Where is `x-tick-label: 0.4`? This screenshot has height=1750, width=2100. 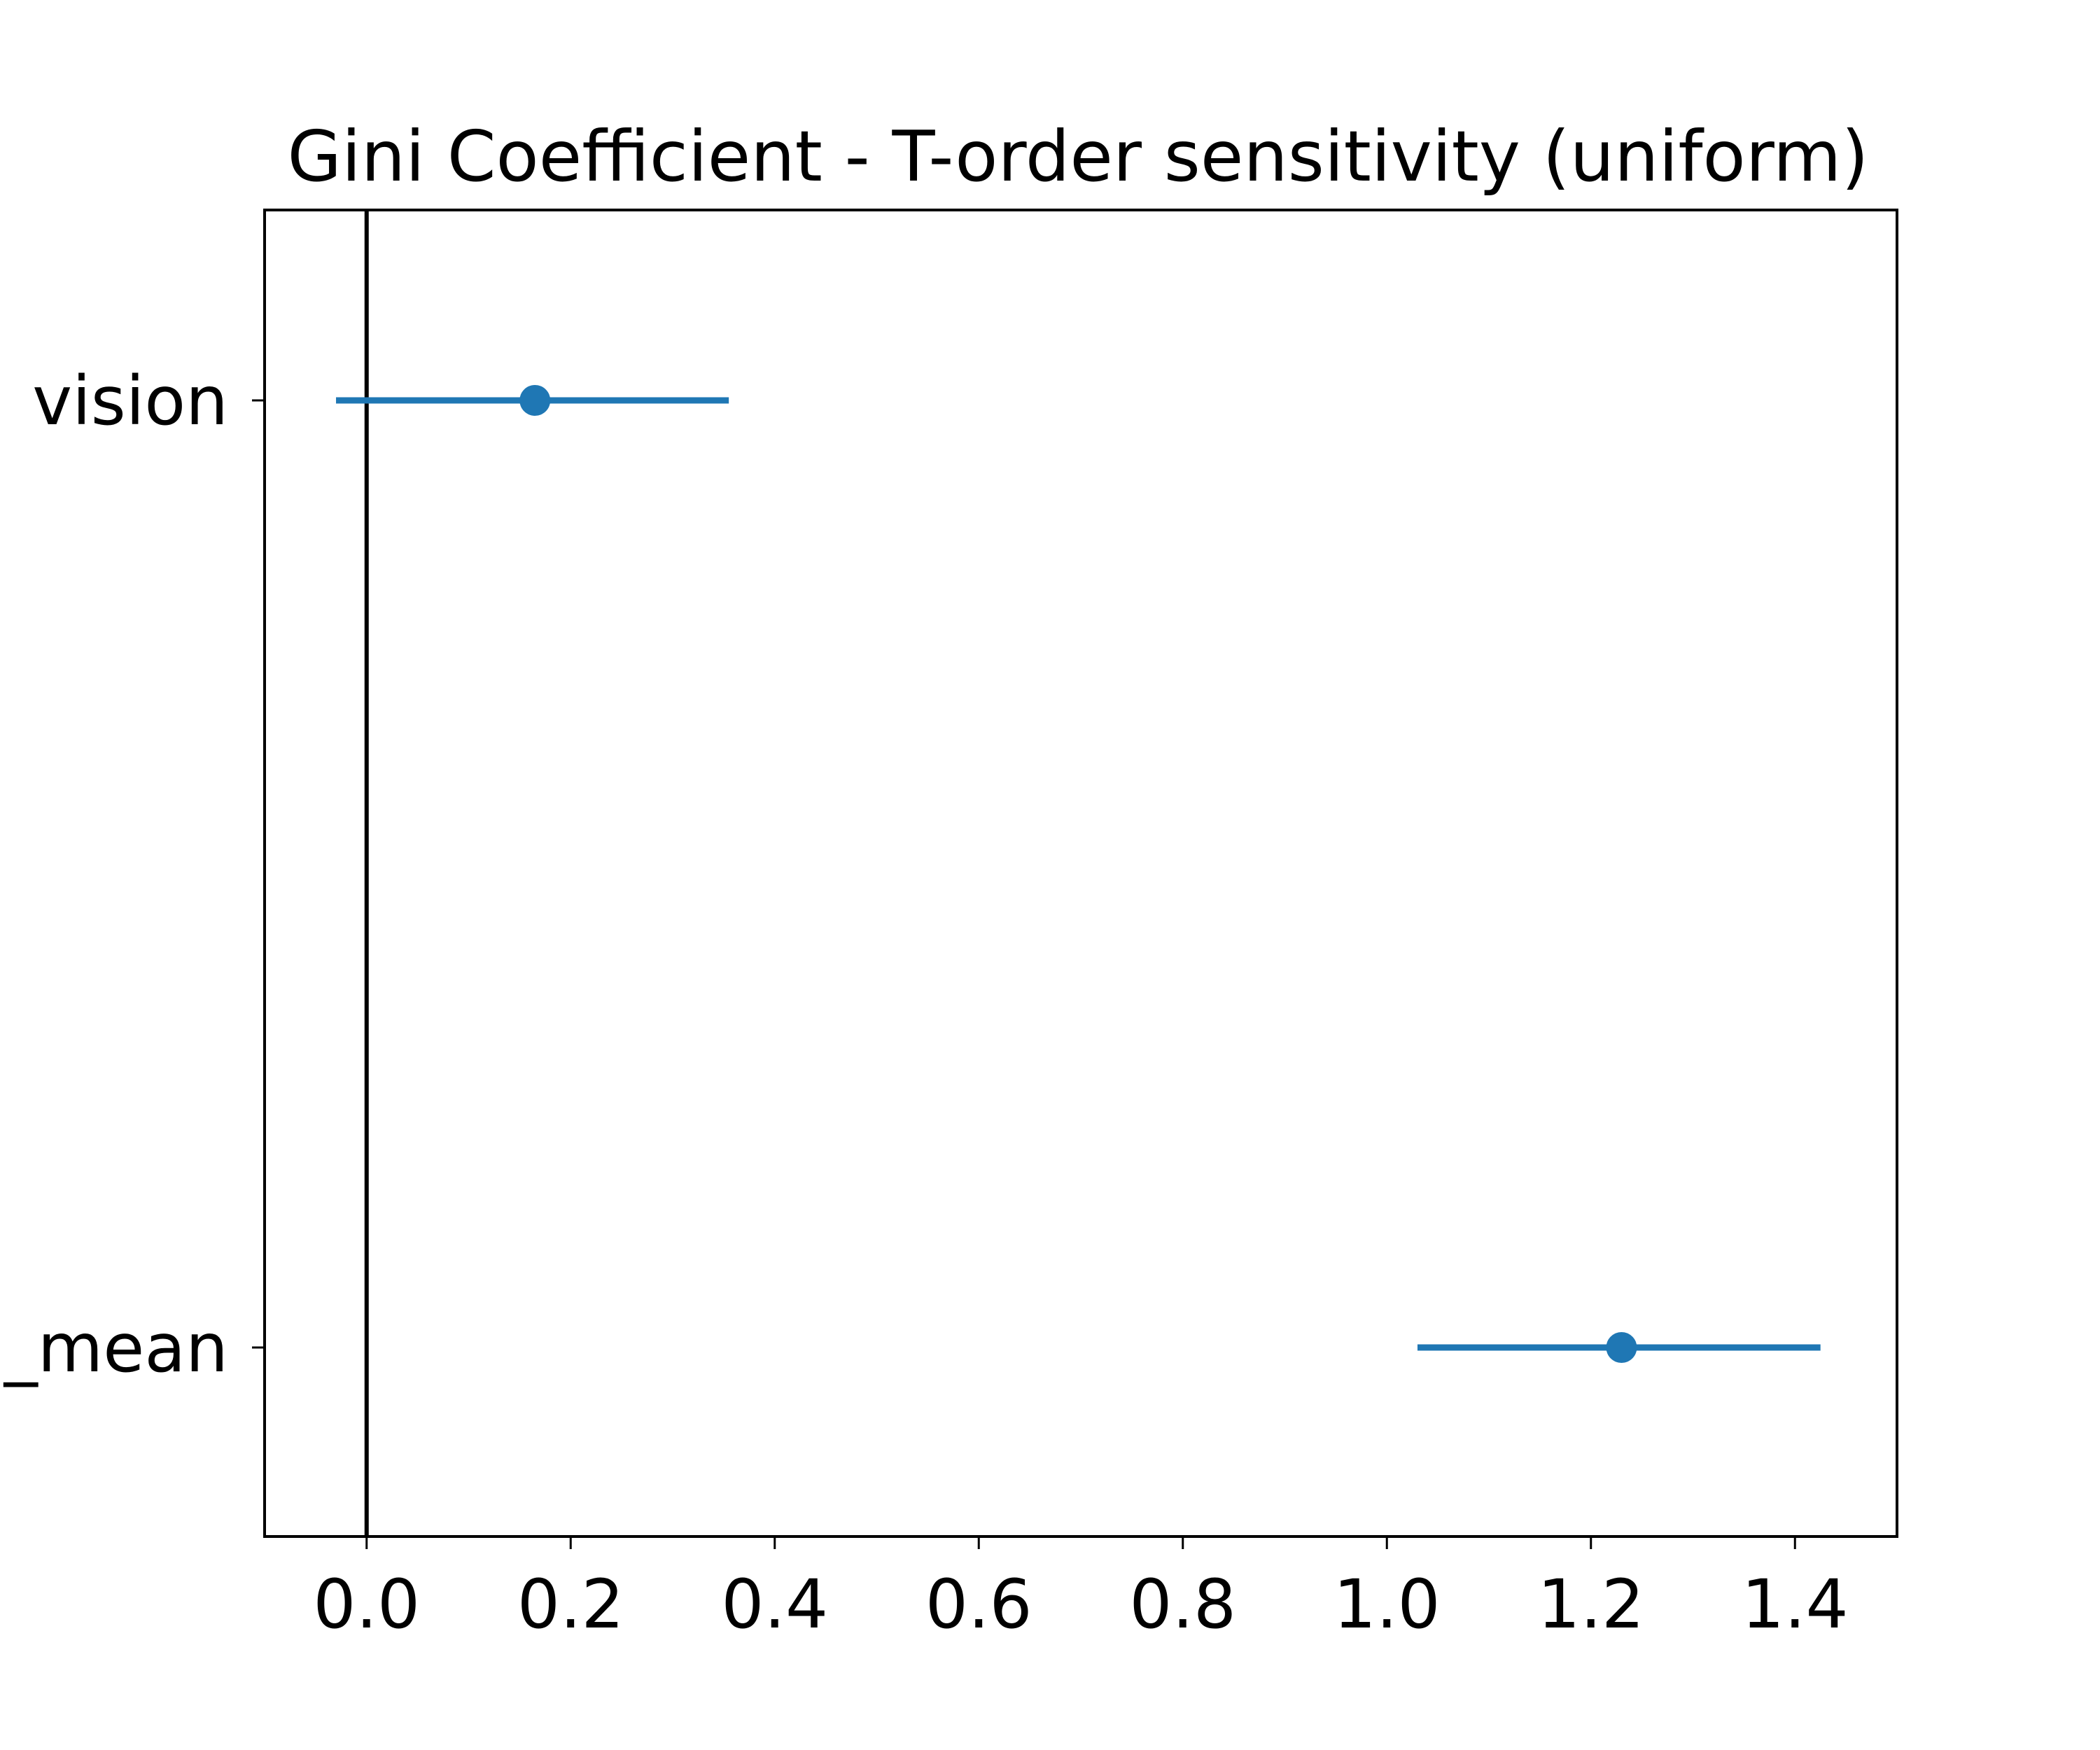 x-tick-label: 0.4 is located at coordinates (774, 1604).